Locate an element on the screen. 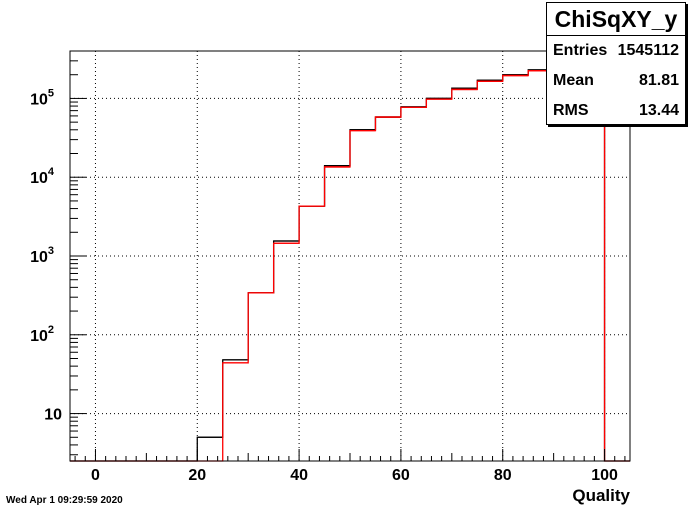 The width and height of the screenshot is (700, 512). y-tick-label: 10³ is located at coordinates (42, 255).